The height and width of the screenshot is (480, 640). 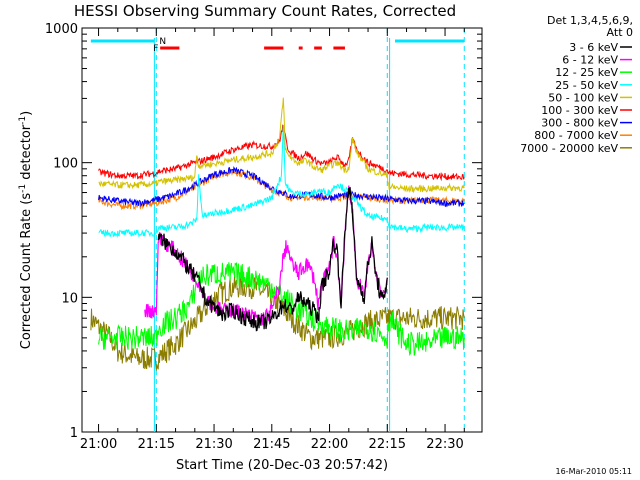 I want to click on y-tick-label: 10, so click(x=69, y=298).